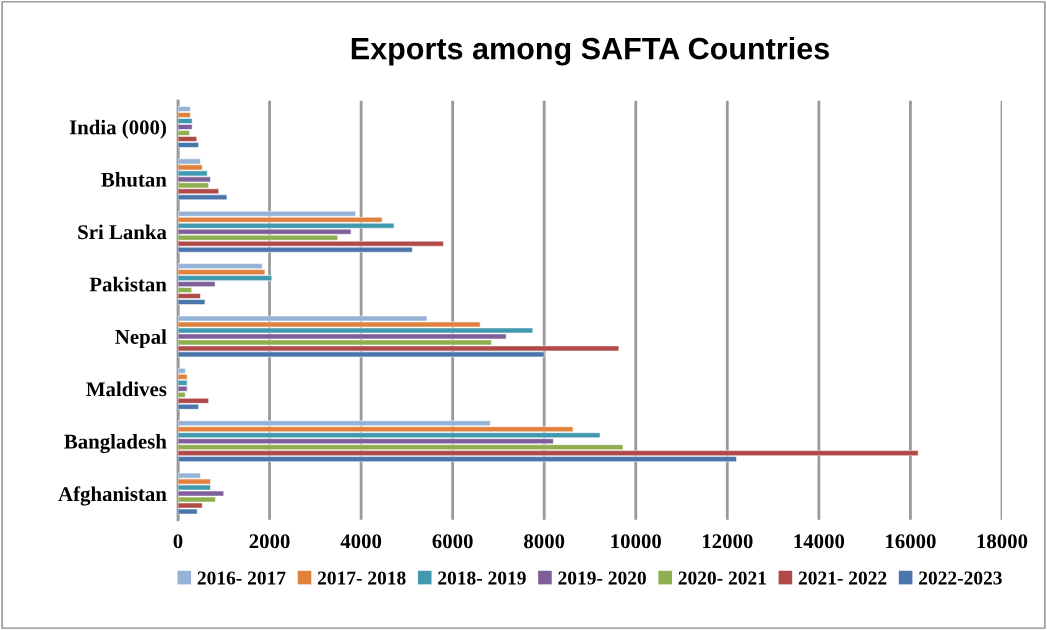  Describe the element at coordinates (361, 541) in the screenshot. I see `x-tick-label: 4000` at that location.